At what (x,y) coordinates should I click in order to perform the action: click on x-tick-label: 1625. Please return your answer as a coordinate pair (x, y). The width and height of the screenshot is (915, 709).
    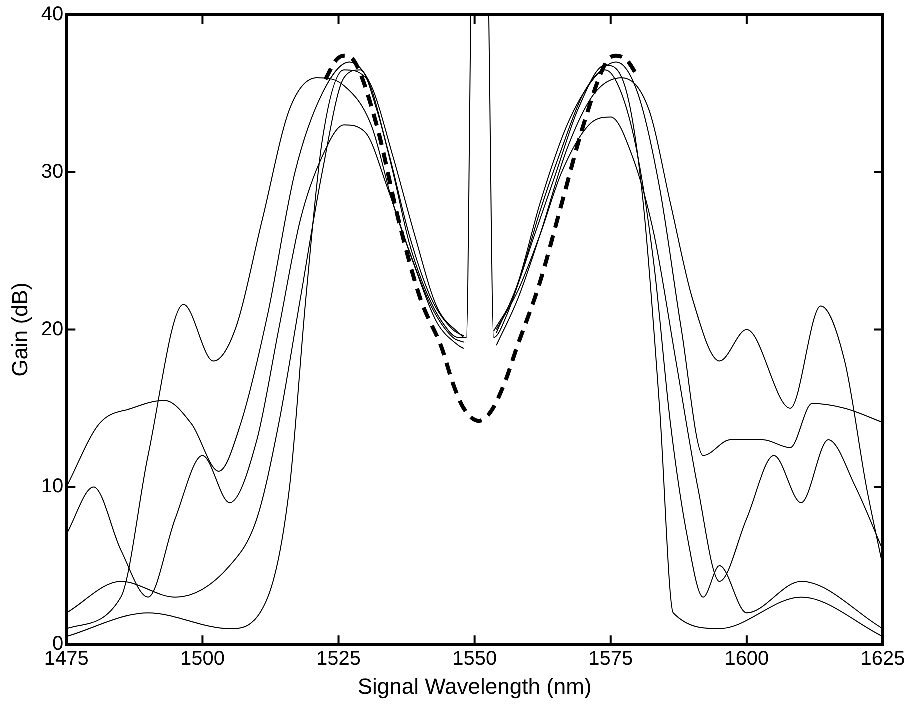
    Looking at the image, I should click on (883, 659).